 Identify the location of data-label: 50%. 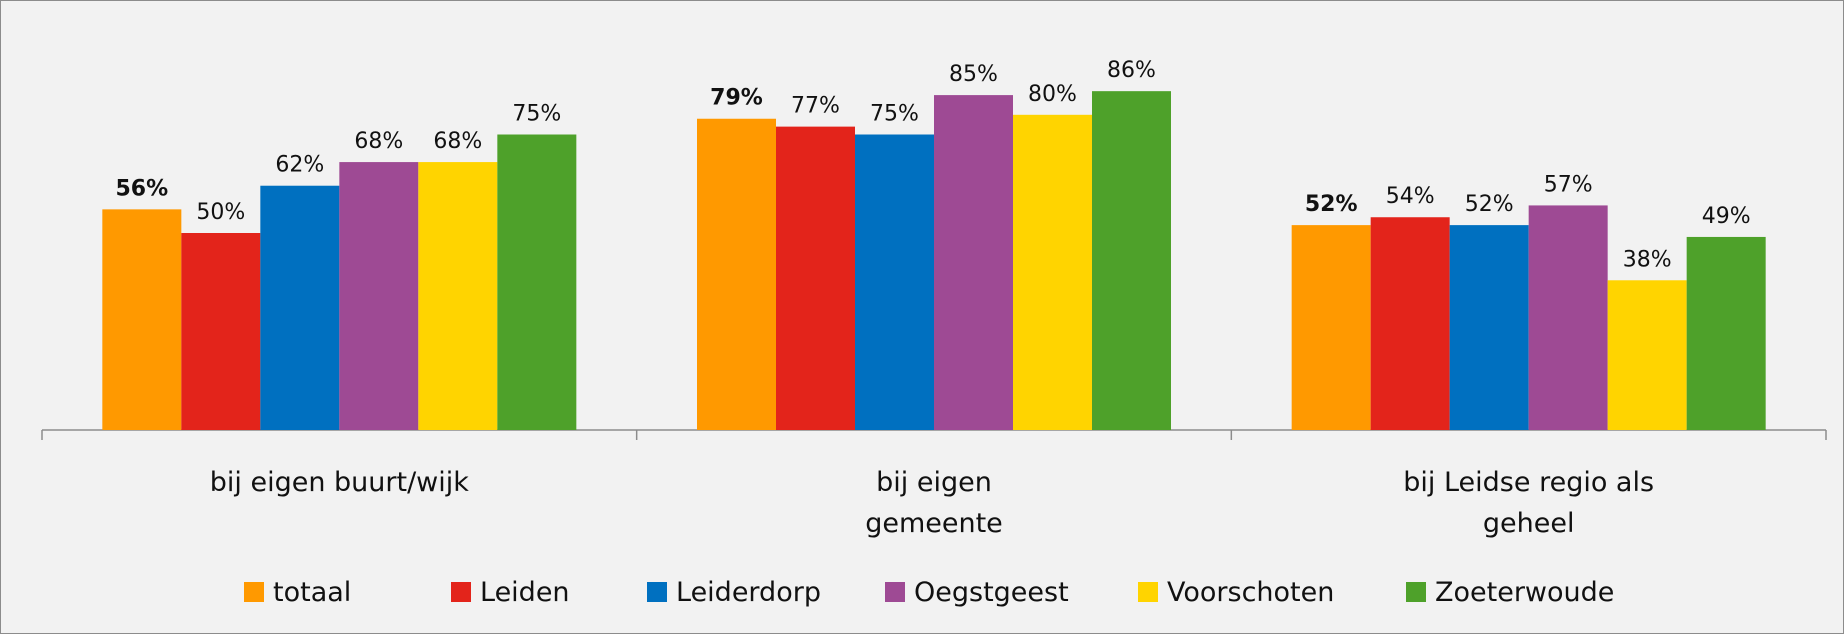
(220, 212).